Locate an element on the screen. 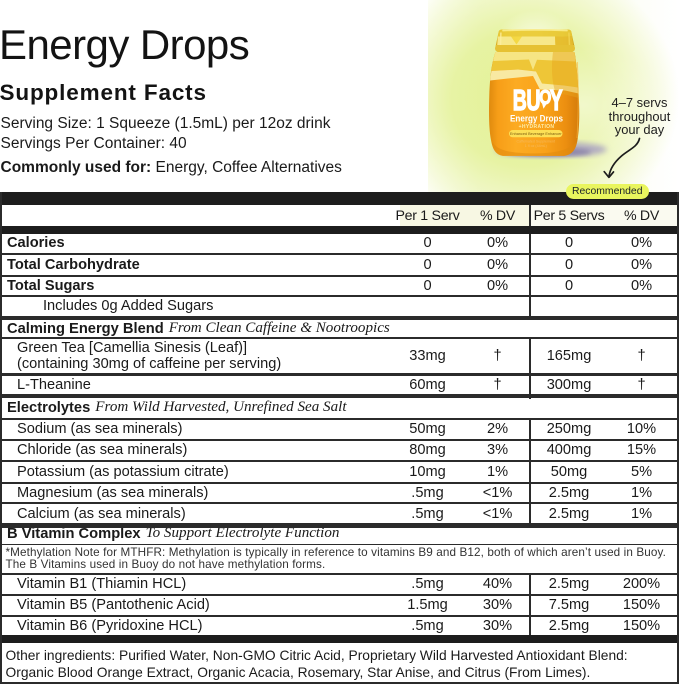 The width and height of the screenshot is (679, 684). svg-text: U is located at coordinates (534, 101).